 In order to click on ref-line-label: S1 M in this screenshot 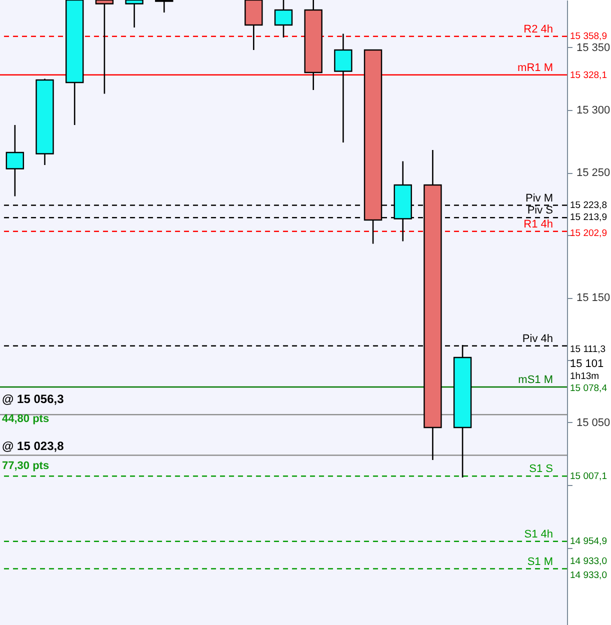, I will do `click(540, 562)`.